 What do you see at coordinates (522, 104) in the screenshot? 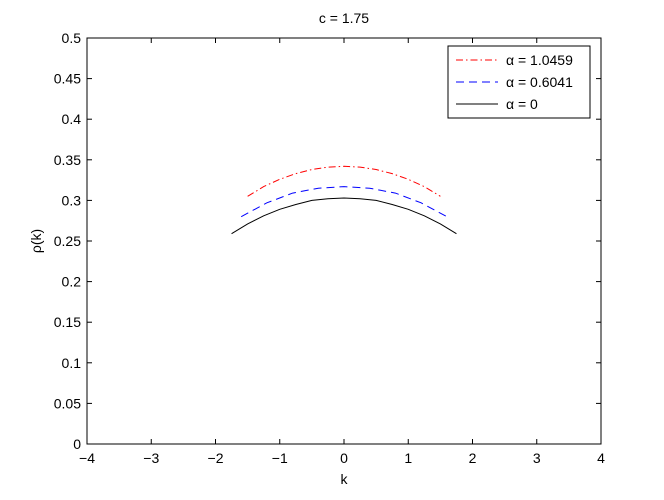
I see `legend-label-2: α = 0` at bounding box center [522, 104].